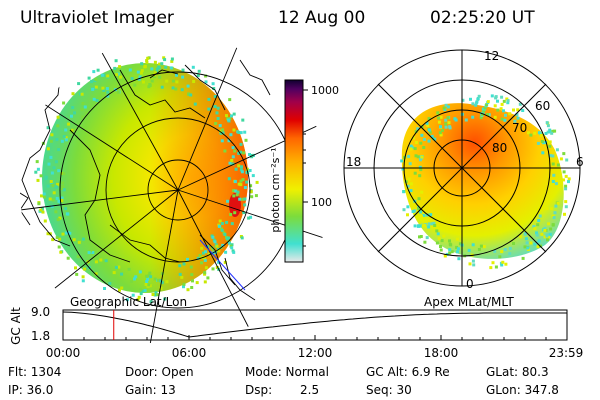 This screenshot has height=400, width=600. I want to click on colorbar-tick-1000: 1000, so click(325, 90).